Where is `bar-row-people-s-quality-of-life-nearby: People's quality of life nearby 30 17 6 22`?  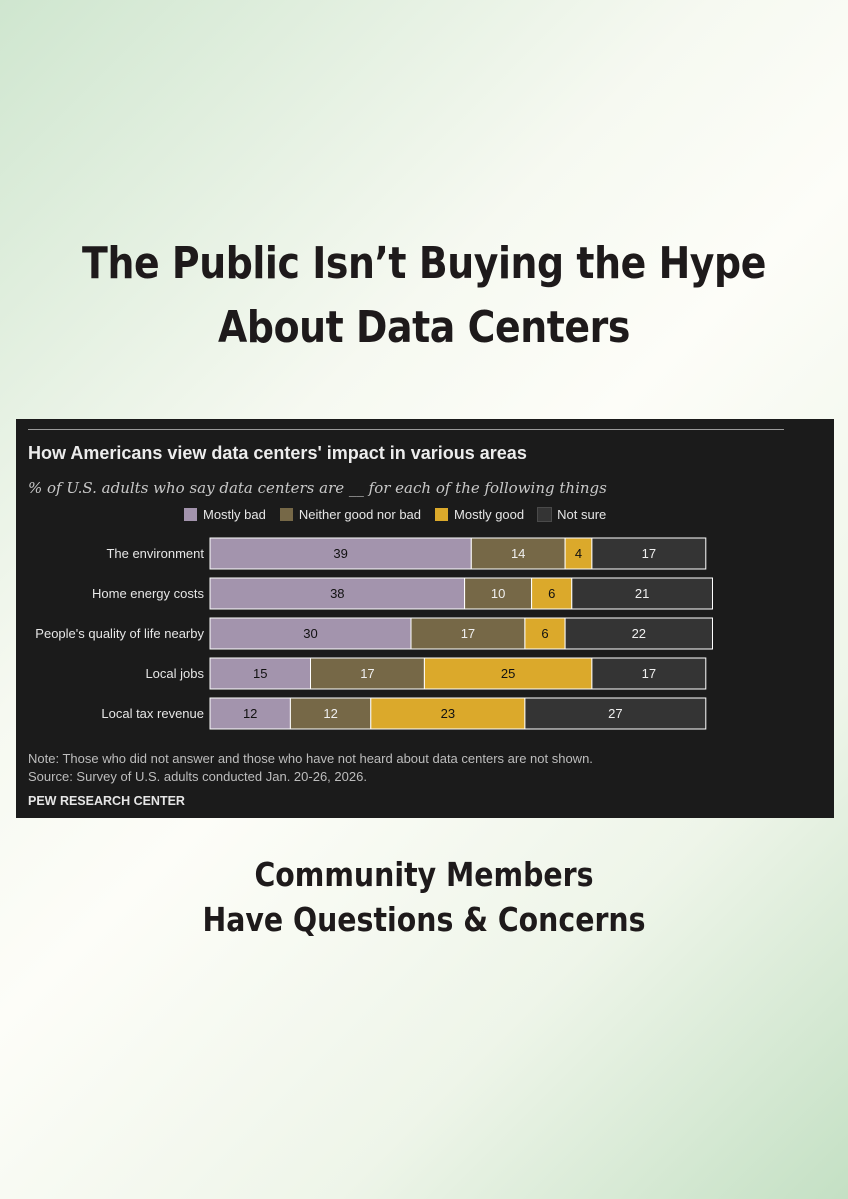 bar-row-people-s-quality-of-life-nearby: People's quality of life nearby 30 17 6 22 is located at coordinates (374, 633).